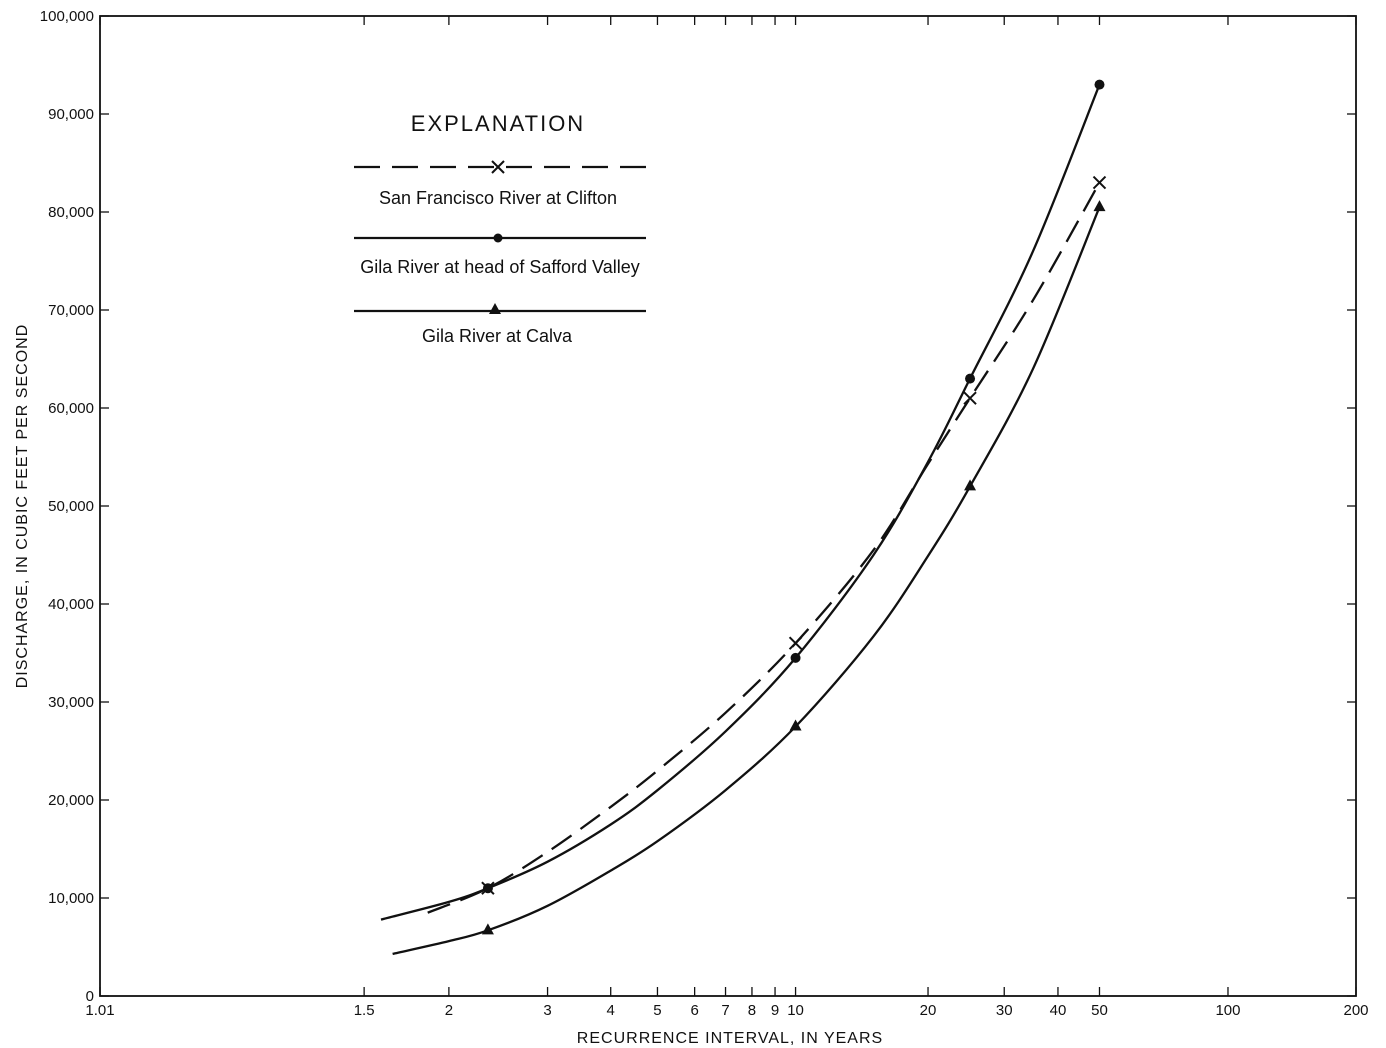 The width and height of the screenshot is (1386, 1048). I want to click on x-tick-label: 5, so click(657, 1010).